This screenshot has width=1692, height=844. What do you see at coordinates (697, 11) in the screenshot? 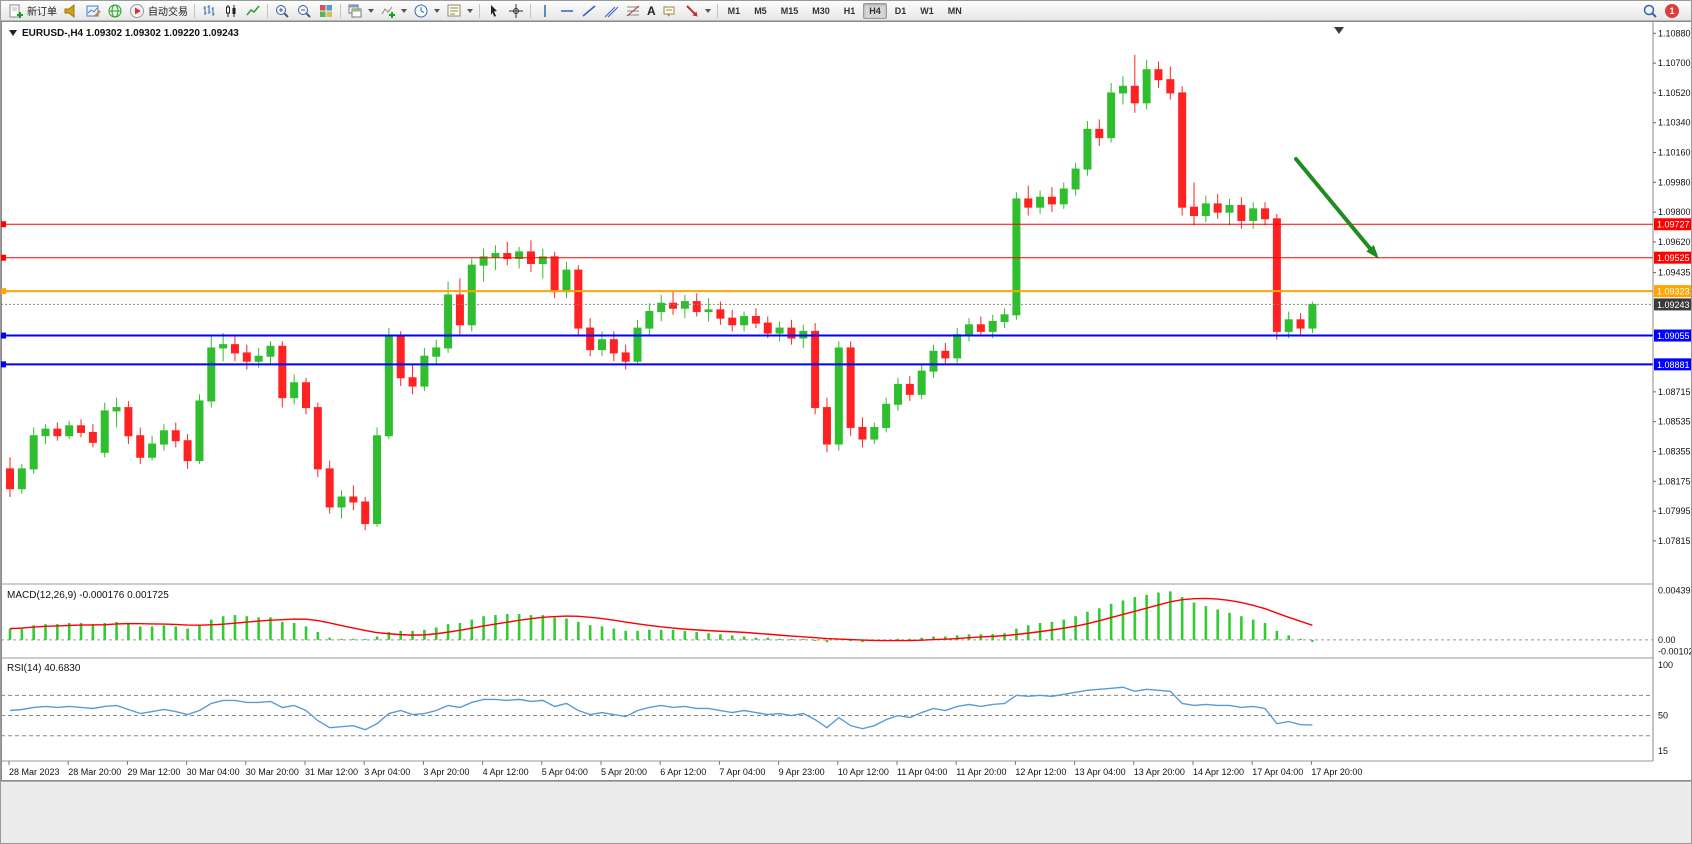
I see `arrows-tool-button` at bounding box center [697, 11].